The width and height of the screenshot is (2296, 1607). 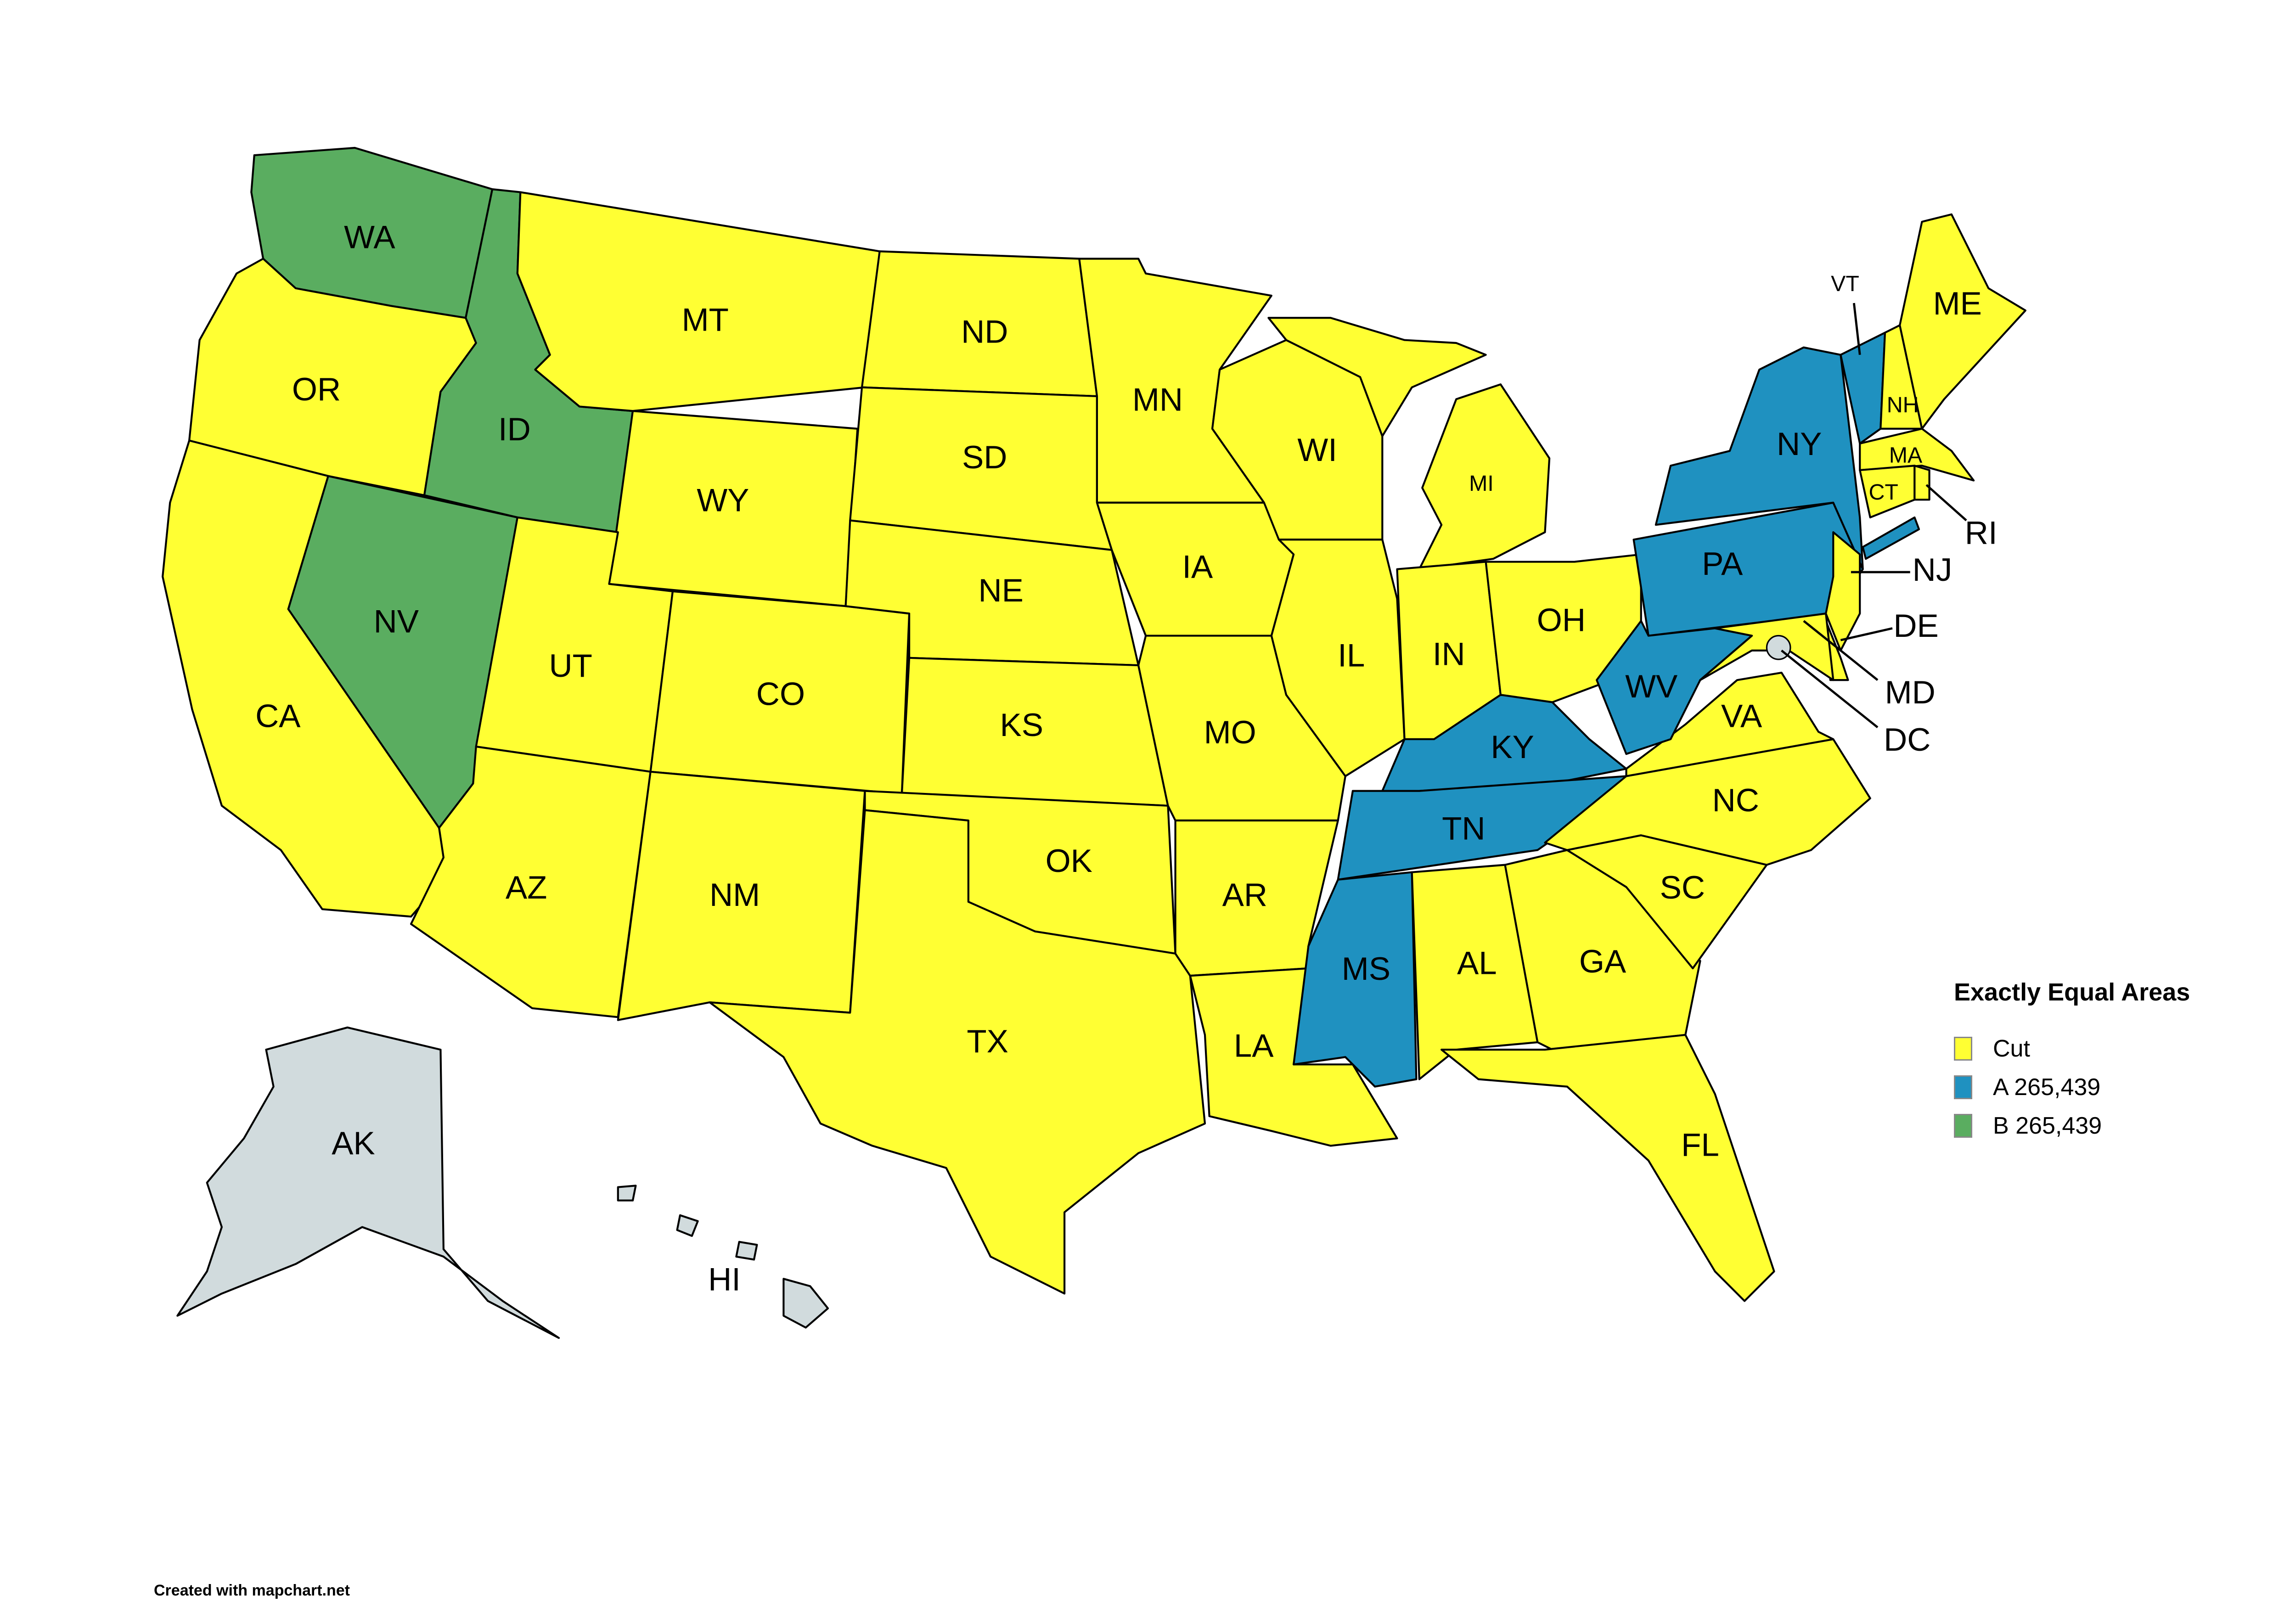 What do you see at coordinates (2011, 1048) in the screenshot?
I see `legend-label: Cut` at bounding box center [2011, 1048].